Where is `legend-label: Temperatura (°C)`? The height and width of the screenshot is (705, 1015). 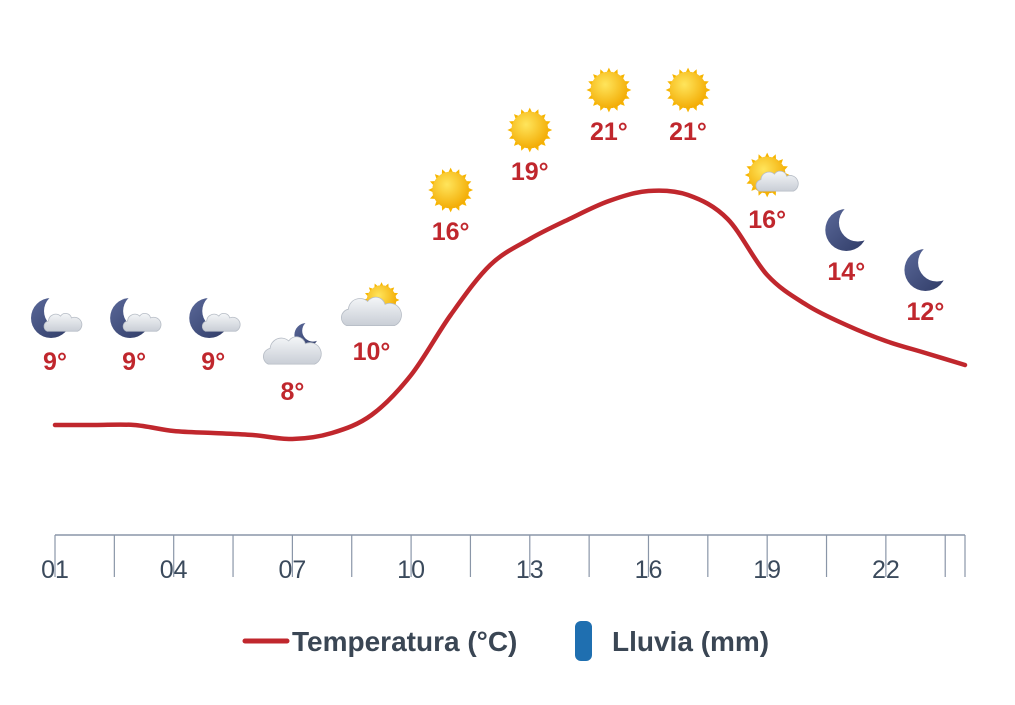
legend-label: Temperatura (°C) is located at coordinates (404, 641).